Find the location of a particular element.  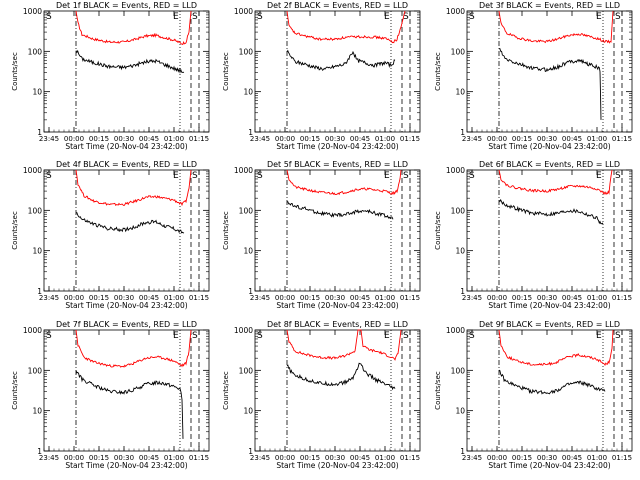

panel-title: Det 6f BLACK = Events, RED = LLD is located at coordinates (549, 164).